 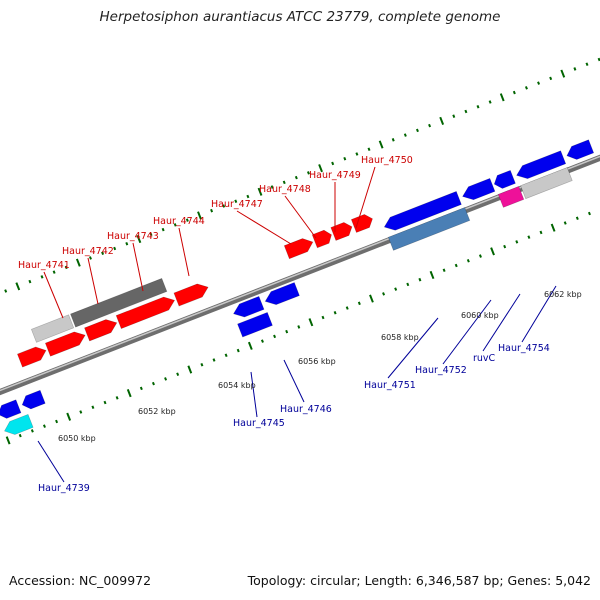 What do you see at coordinates (335, 175) in the screenshot?
I see `gene-label: Haur_4749` at bounding box center [335, 175].